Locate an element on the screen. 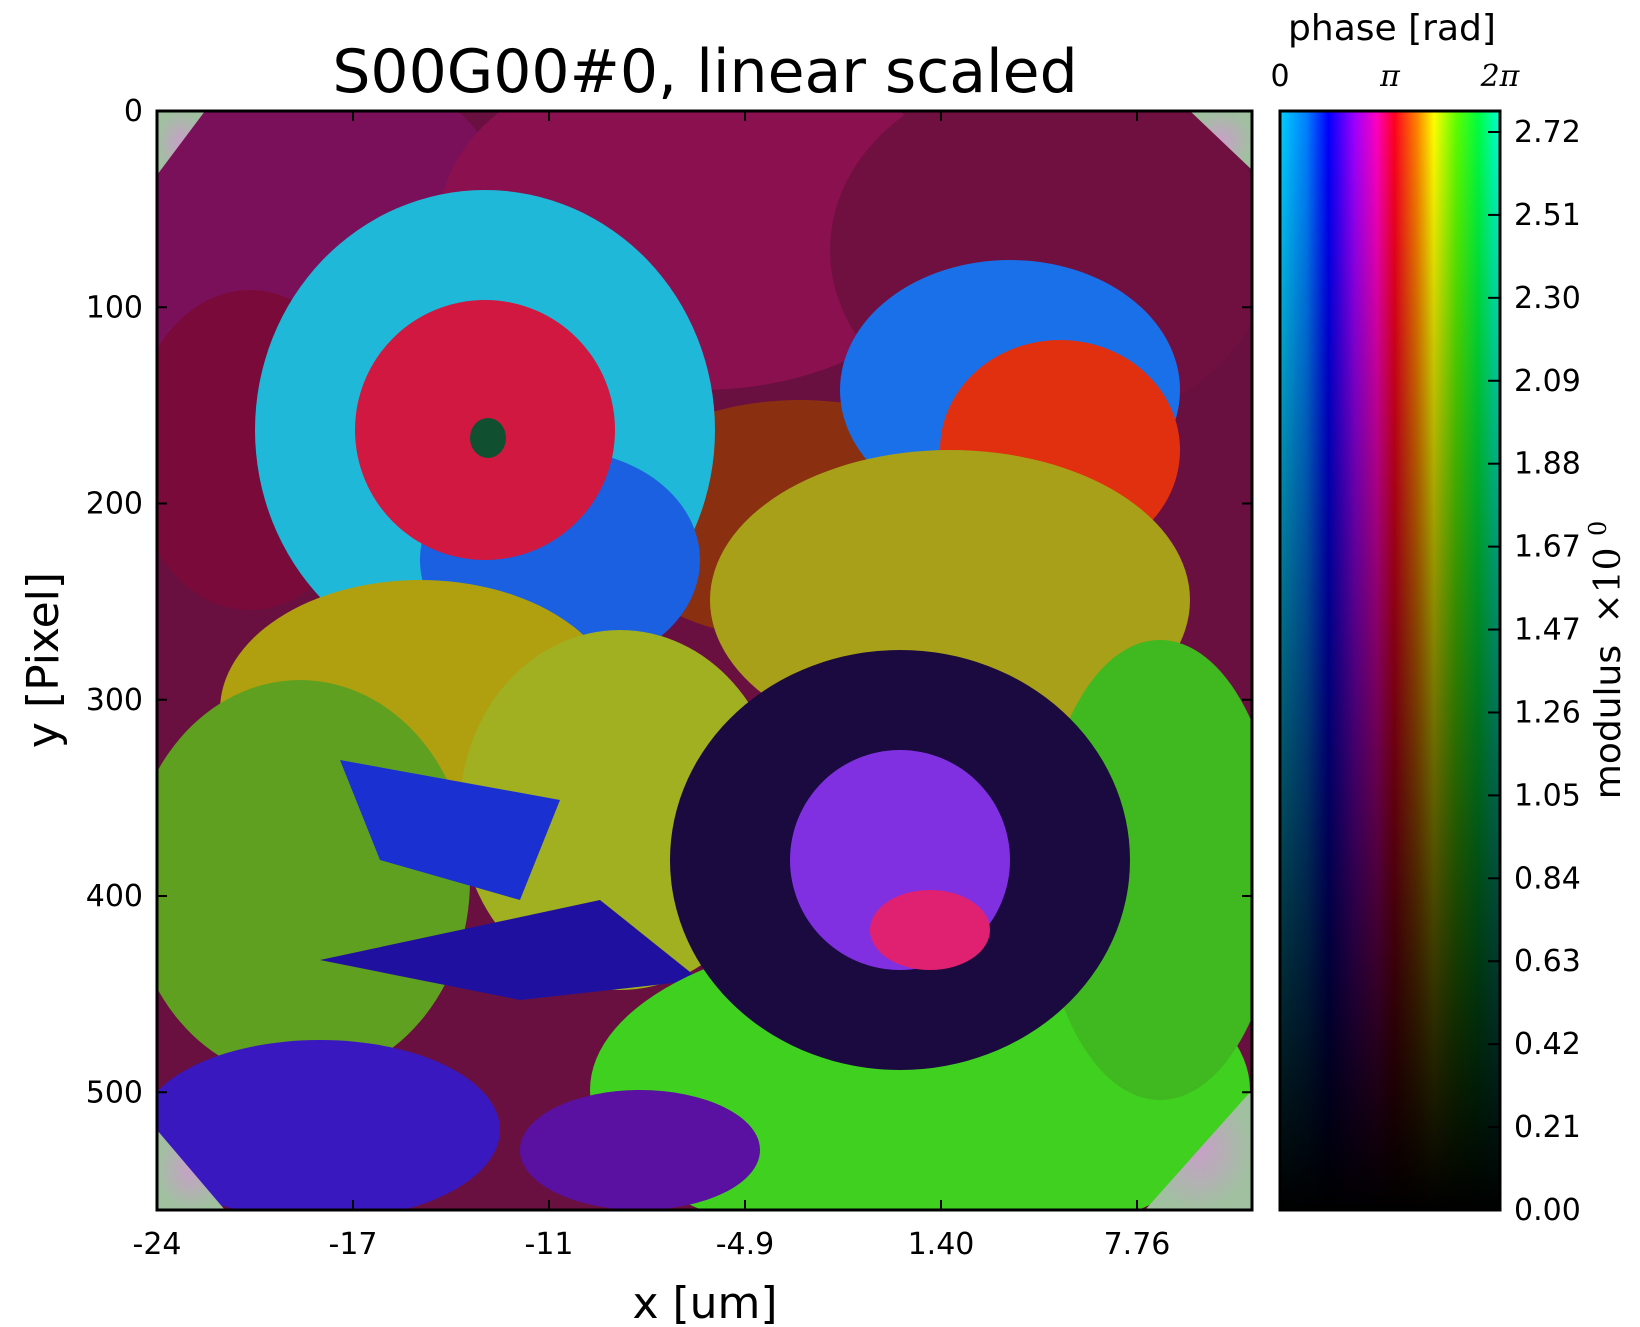  colorbar-tick-label: 0.84 is located at coordinates (1547, 878).